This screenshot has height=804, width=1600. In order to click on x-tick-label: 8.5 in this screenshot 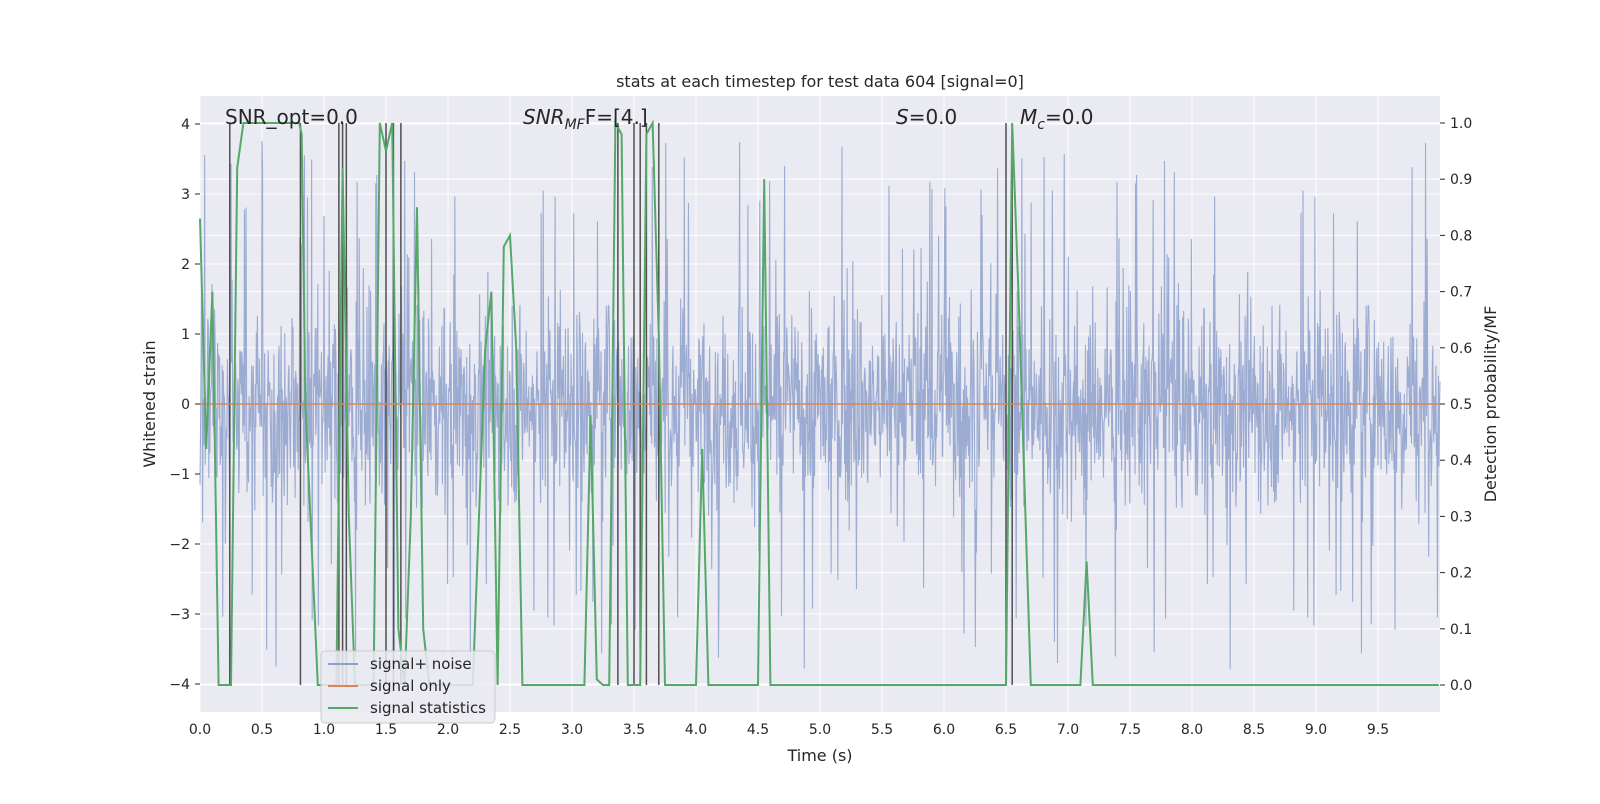, I will do `click(1254, 730)`.